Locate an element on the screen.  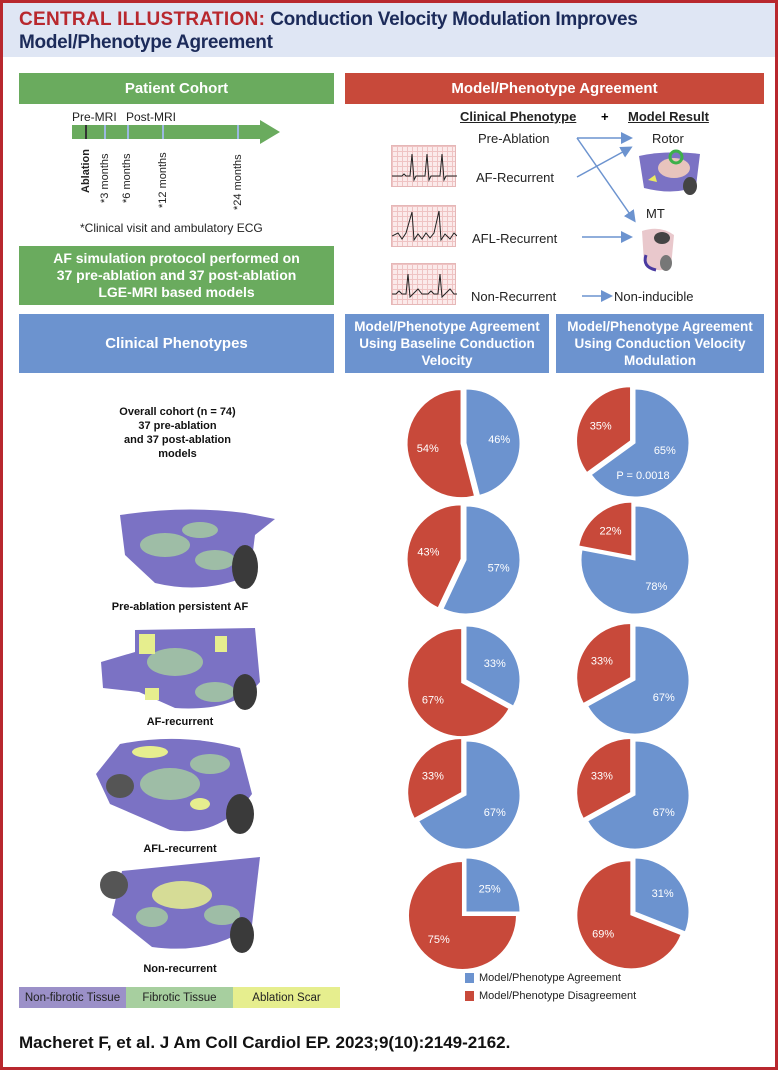
atrial-model-afl-recurrent is located at coordinates (175, 786).